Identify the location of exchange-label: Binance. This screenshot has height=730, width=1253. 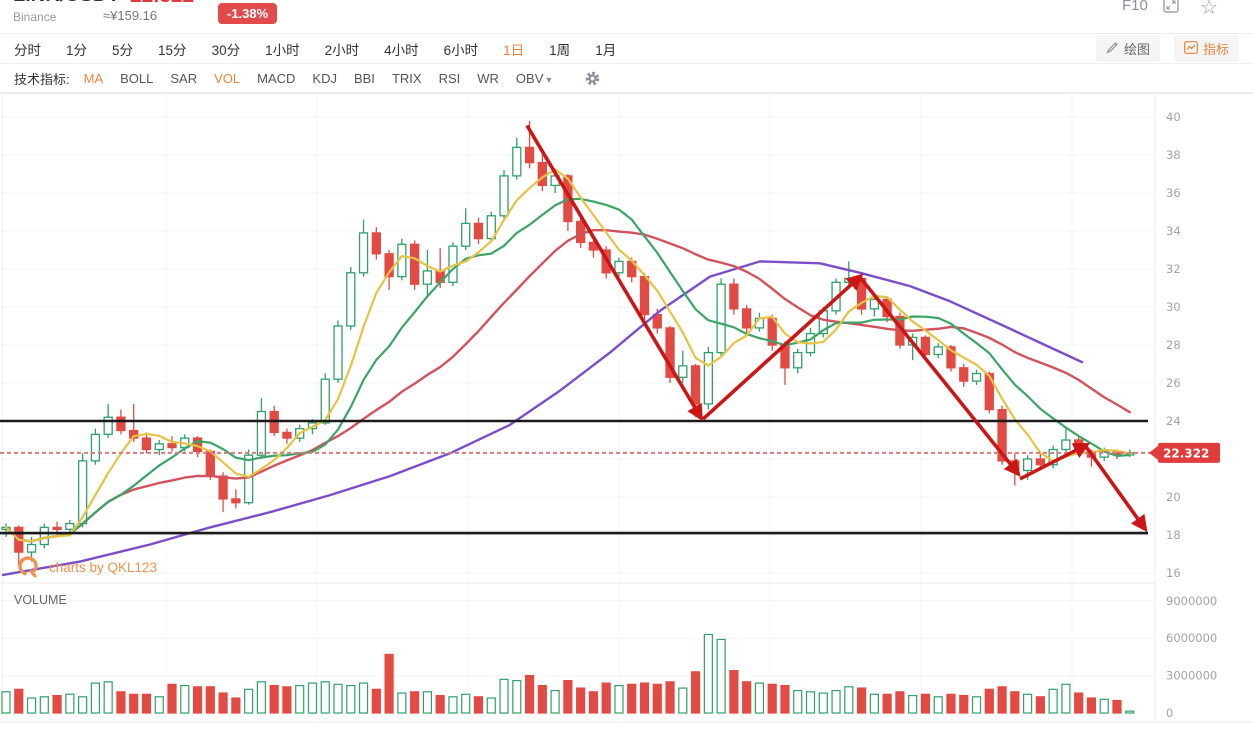
(35, 17).